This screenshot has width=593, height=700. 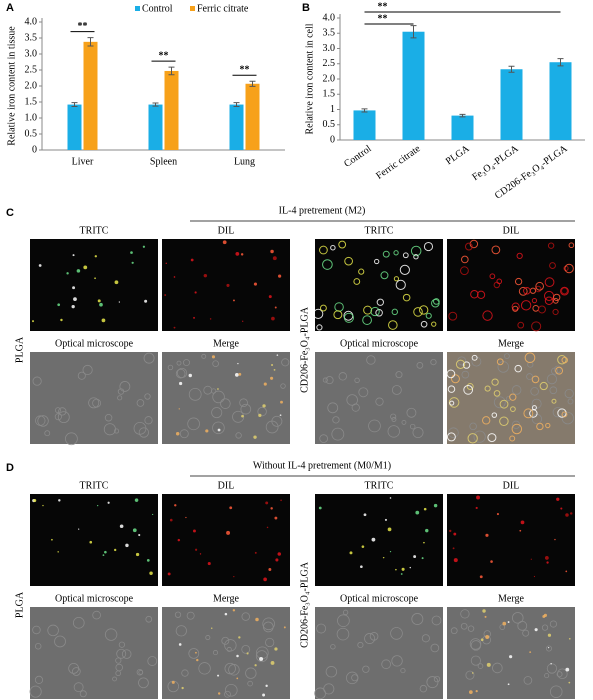 What do you see at coordinates (31, 101) in the screenshot?
I see `y-tick-label: 1.5` at bounding box center [31, 101].